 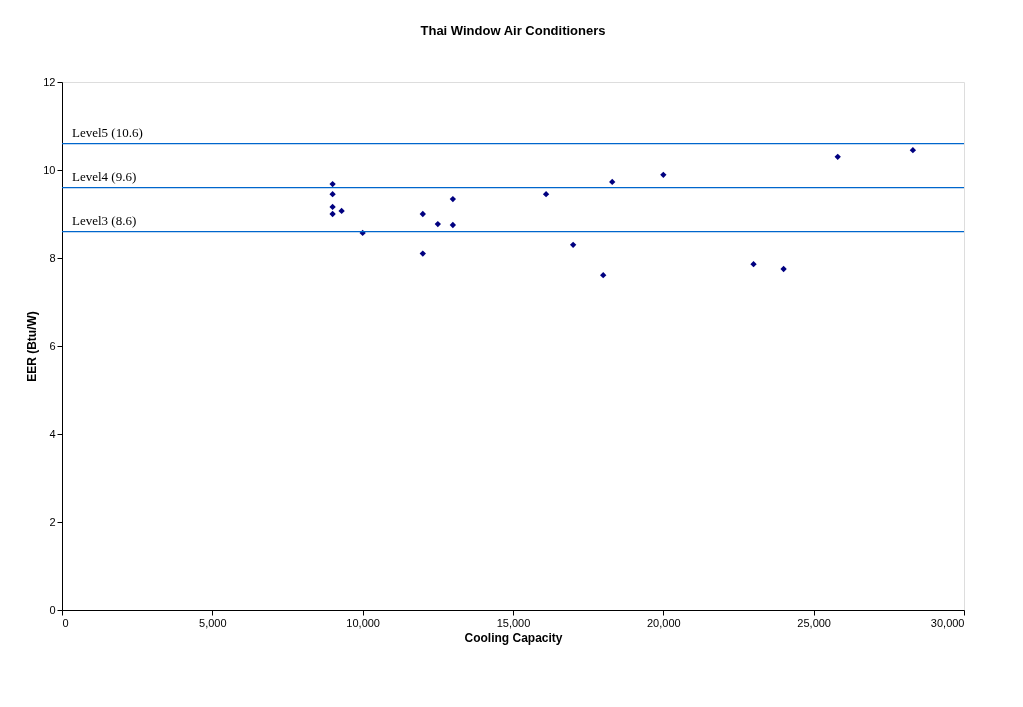 What do you see at coordinates (52, 433) in the screenshot?
I see `y-tick-label: 4` at bounding box center [52, 433].